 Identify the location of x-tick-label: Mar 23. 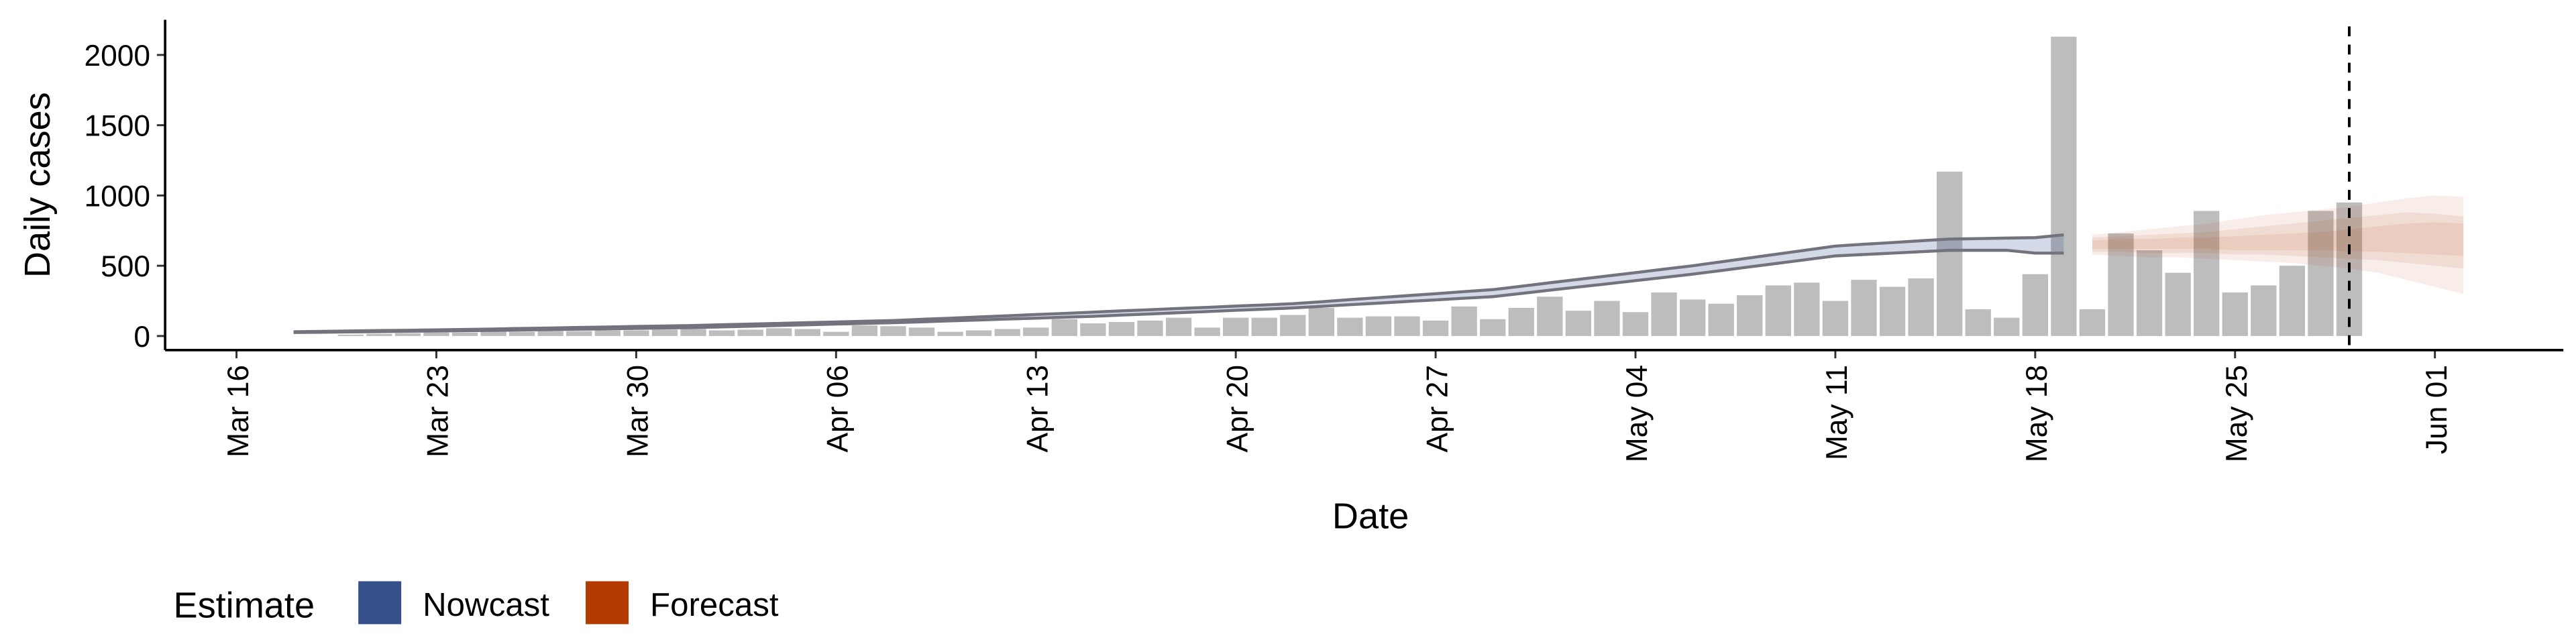
(438, 411).